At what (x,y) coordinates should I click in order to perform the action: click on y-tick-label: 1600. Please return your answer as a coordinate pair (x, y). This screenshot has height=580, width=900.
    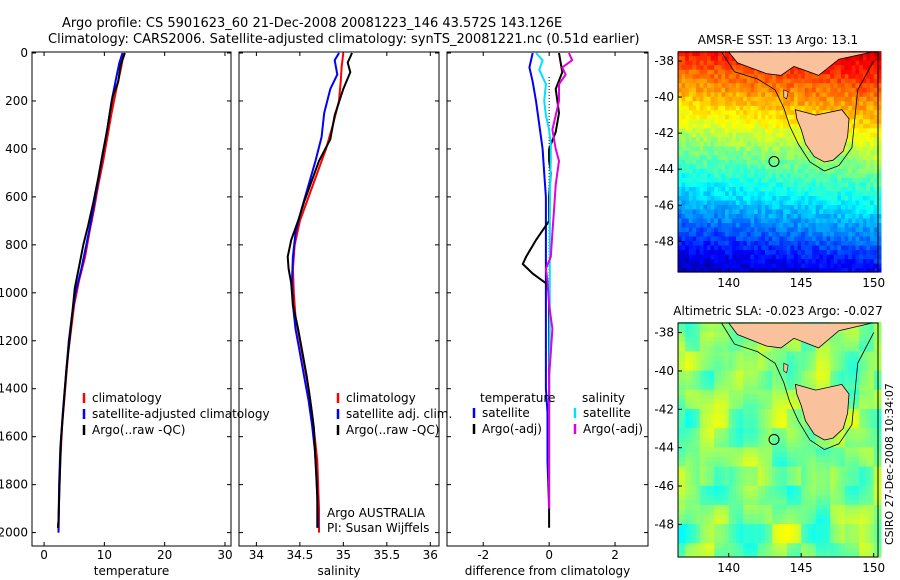
    Looking at the image, I should click on (14, 437).